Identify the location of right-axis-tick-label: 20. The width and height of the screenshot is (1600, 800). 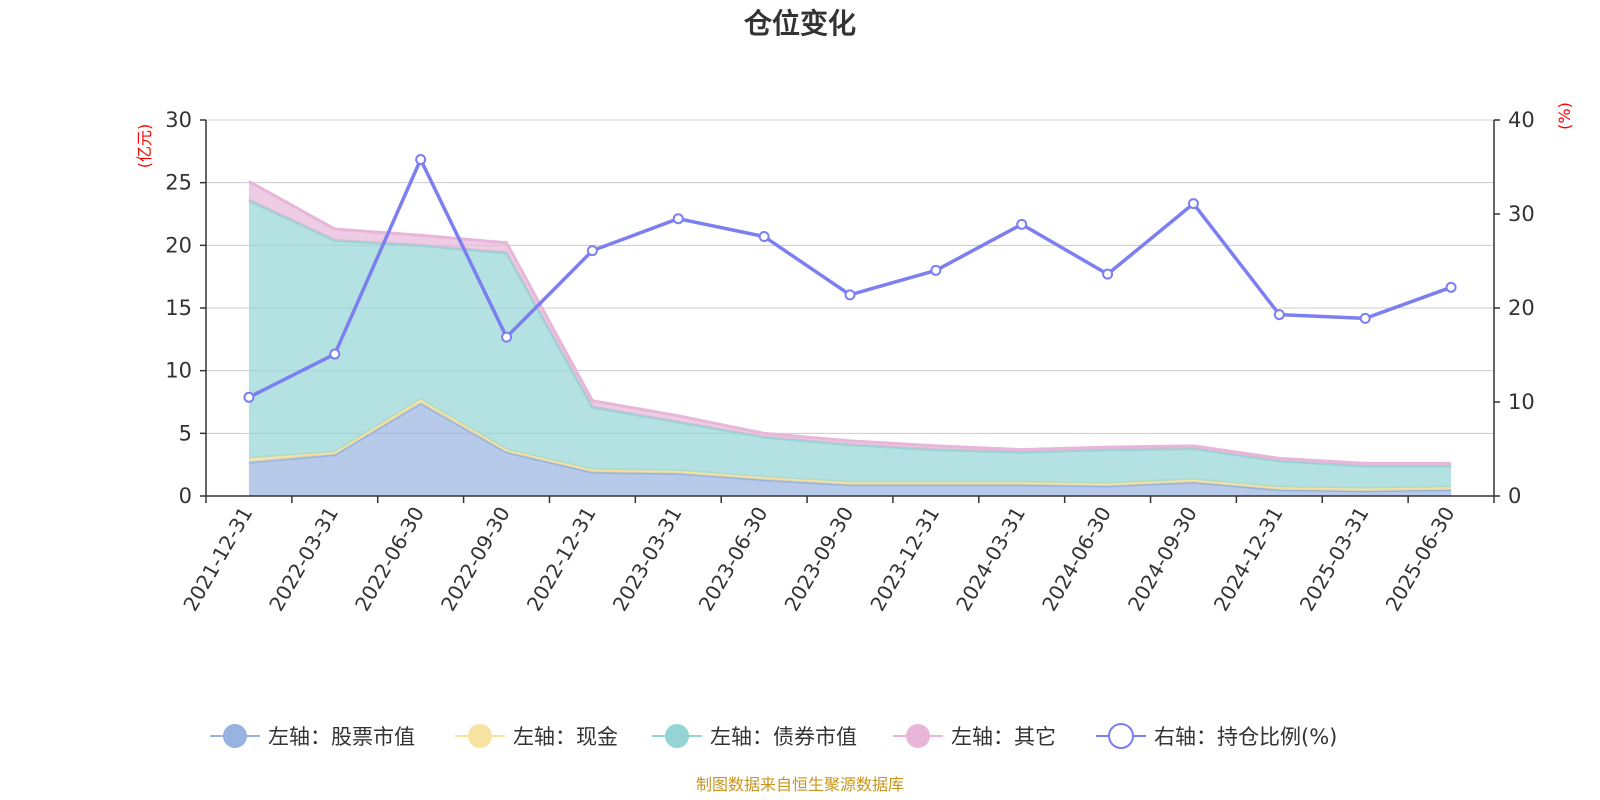
(1521, 308).